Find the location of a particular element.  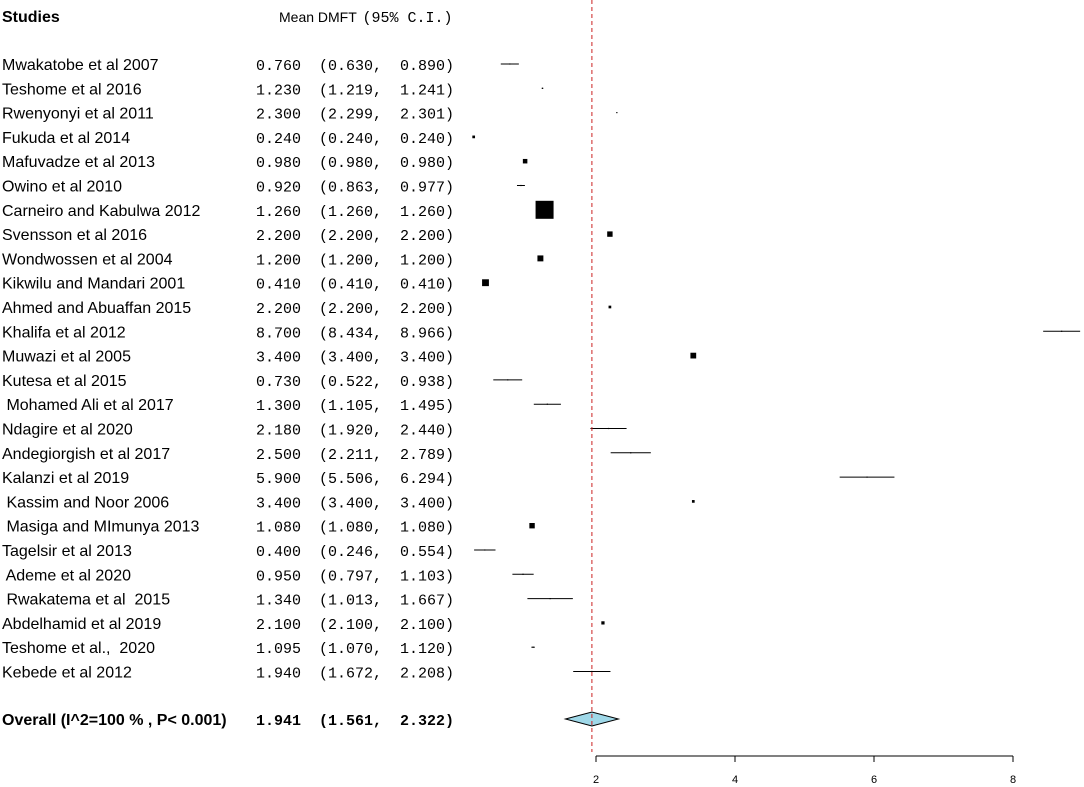

study-label: Andegiorgish et al 2017 is located at coordinates (86, 454).